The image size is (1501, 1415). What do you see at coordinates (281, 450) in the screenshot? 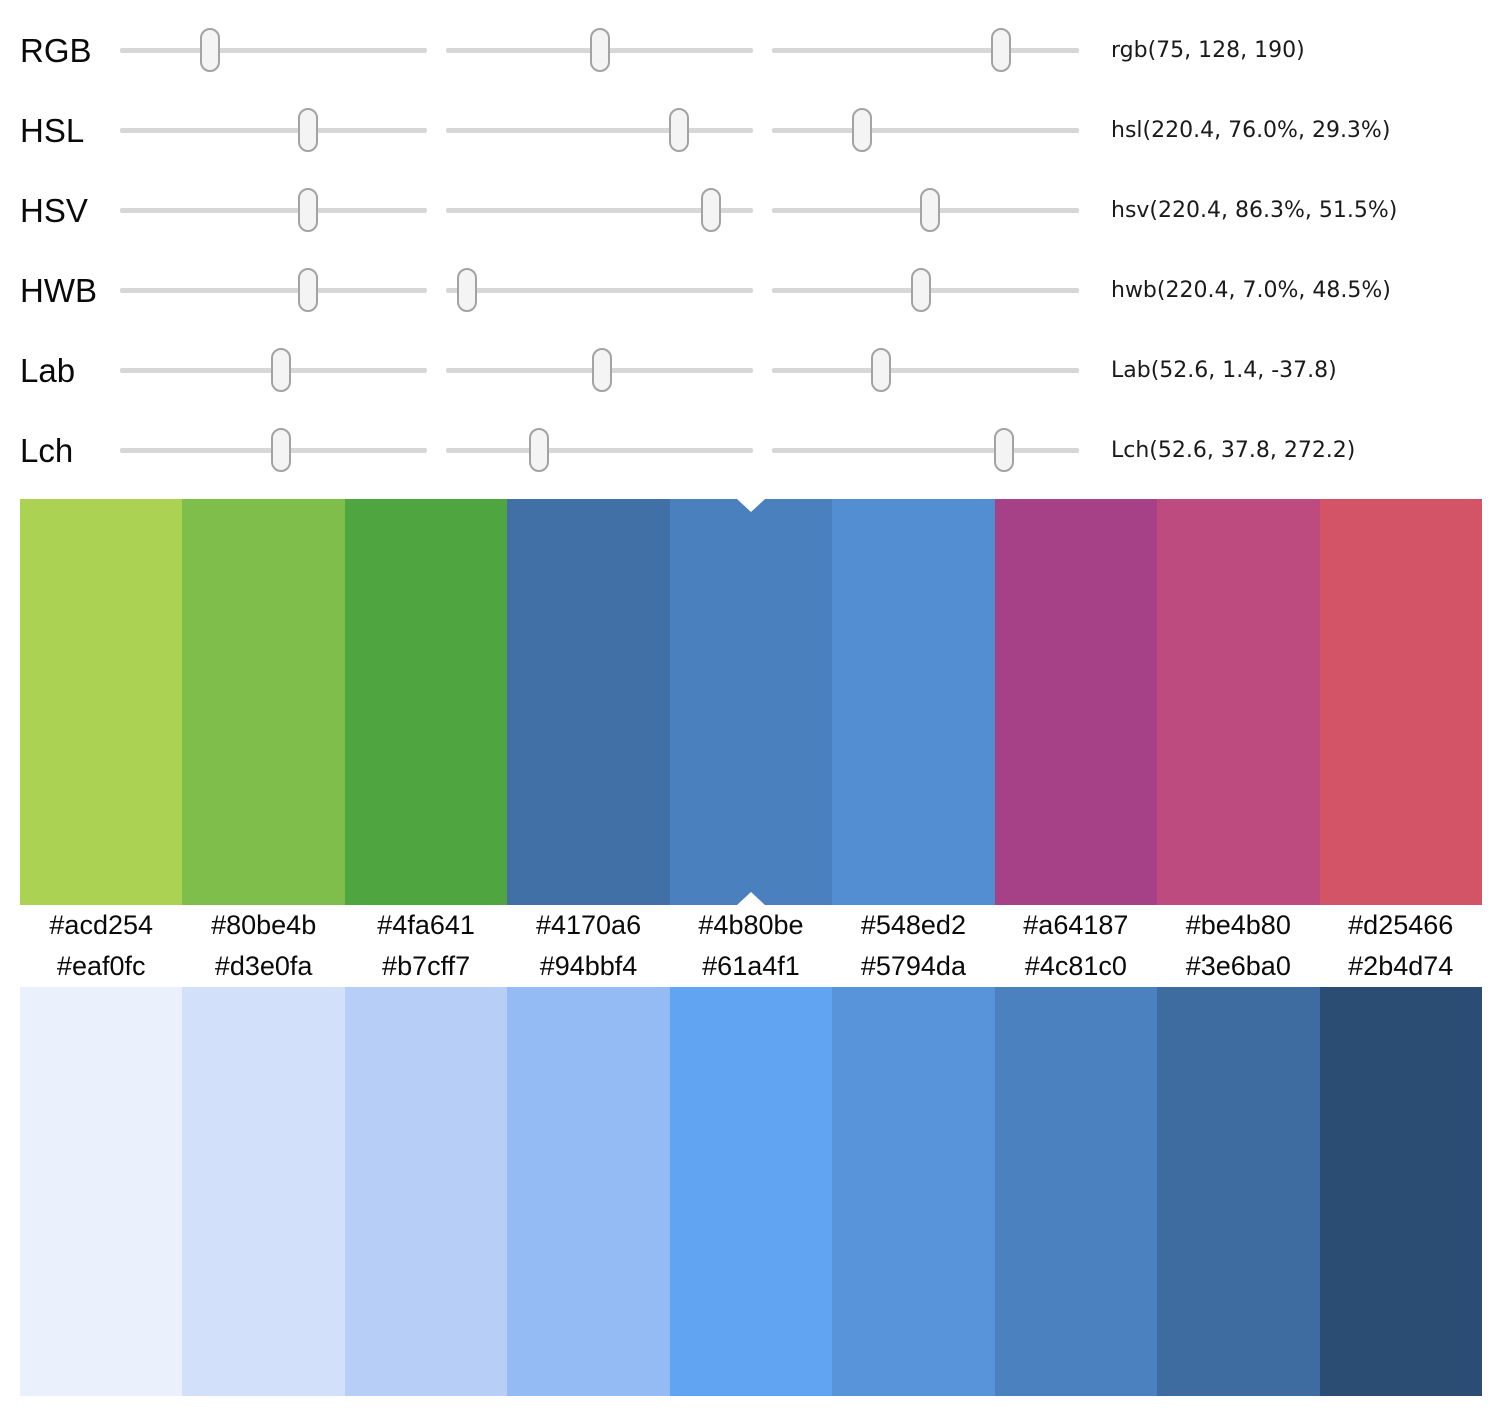
I see `lch-slider-l-handle` at bounding box center [281, 450].